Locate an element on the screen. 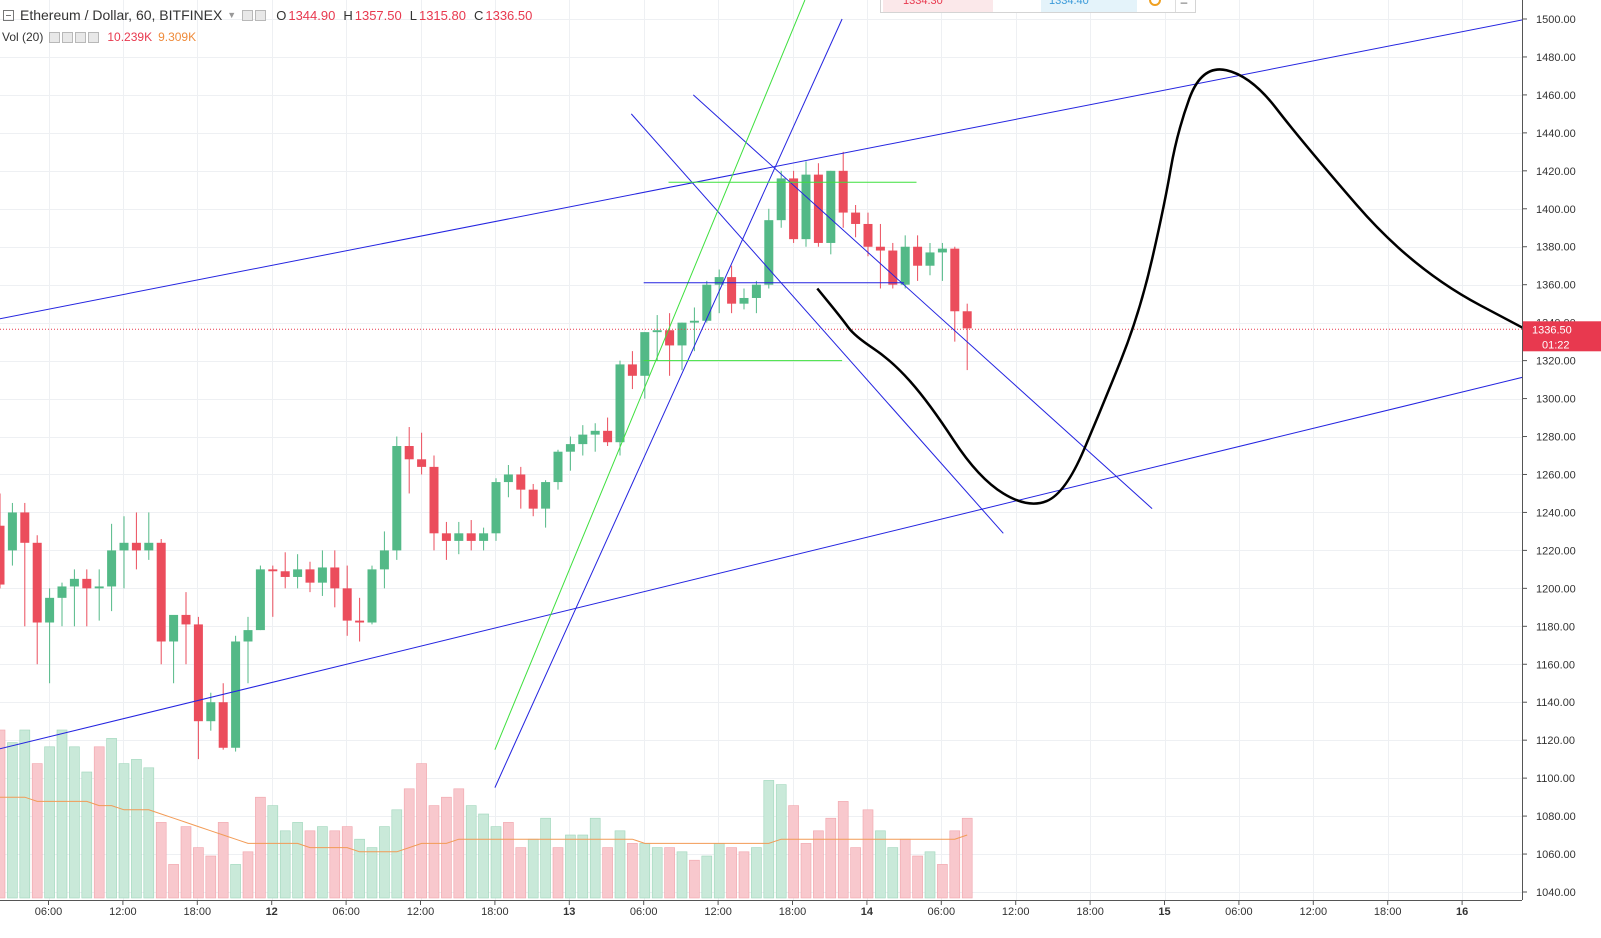 This screenshot has height=938, width=1601. volume-value: 10.239K is located at coordinates (130, 37).